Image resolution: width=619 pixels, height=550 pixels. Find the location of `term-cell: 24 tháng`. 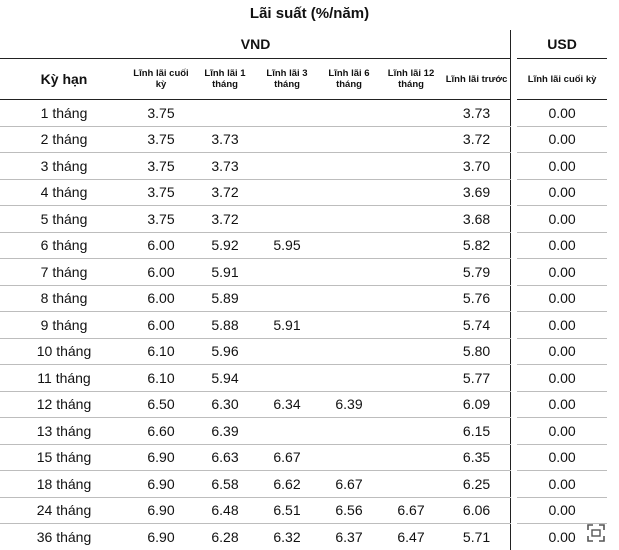

term-cell: 24 tháng is located at coordinates (64, 510).